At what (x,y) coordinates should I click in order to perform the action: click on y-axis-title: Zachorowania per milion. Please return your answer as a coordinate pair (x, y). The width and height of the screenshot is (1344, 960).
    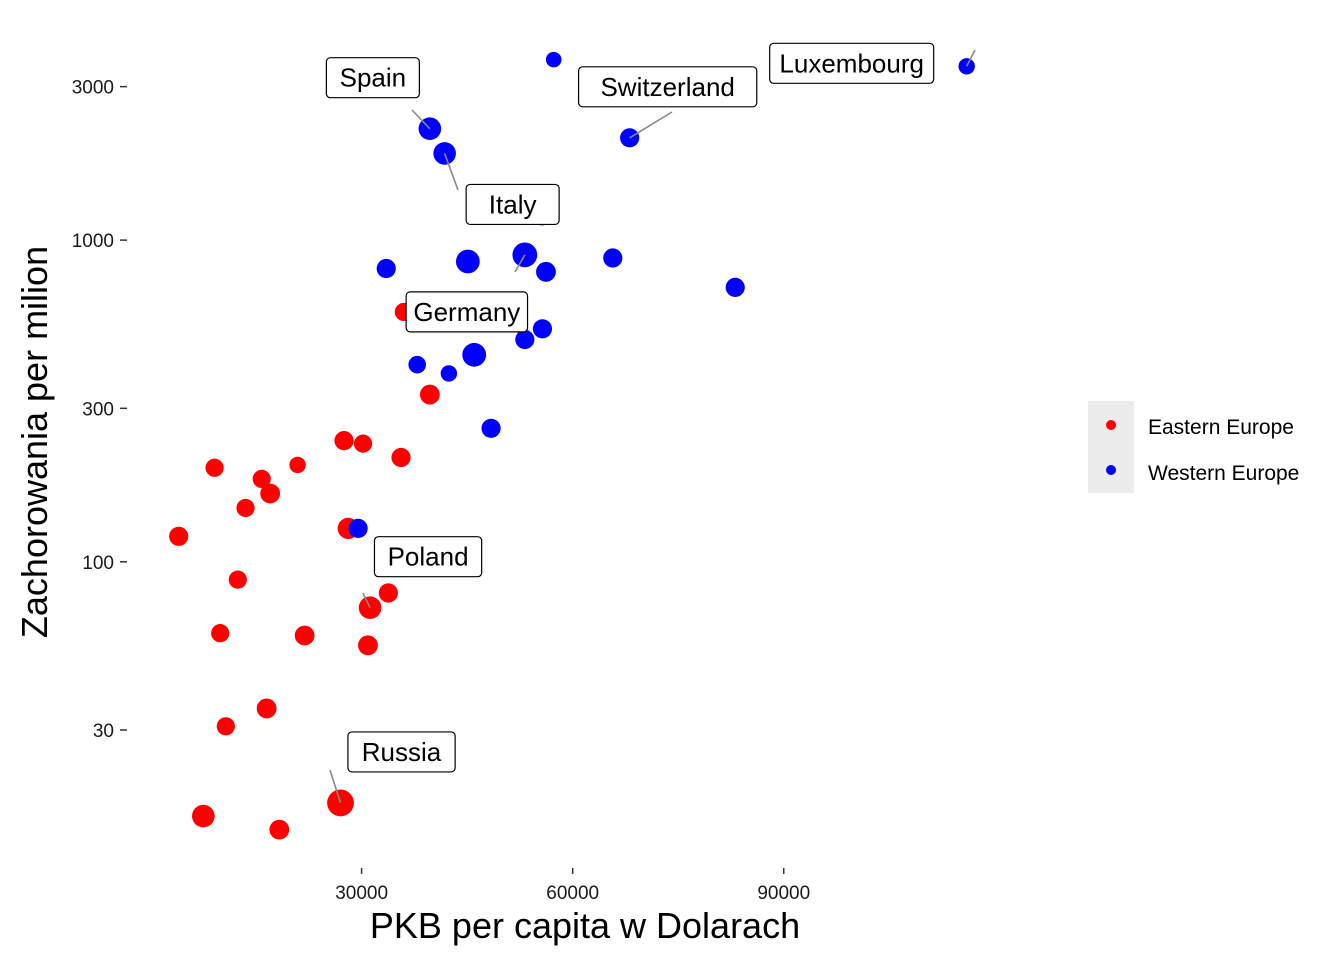
    Looking at the image, I should click on (34, 442).